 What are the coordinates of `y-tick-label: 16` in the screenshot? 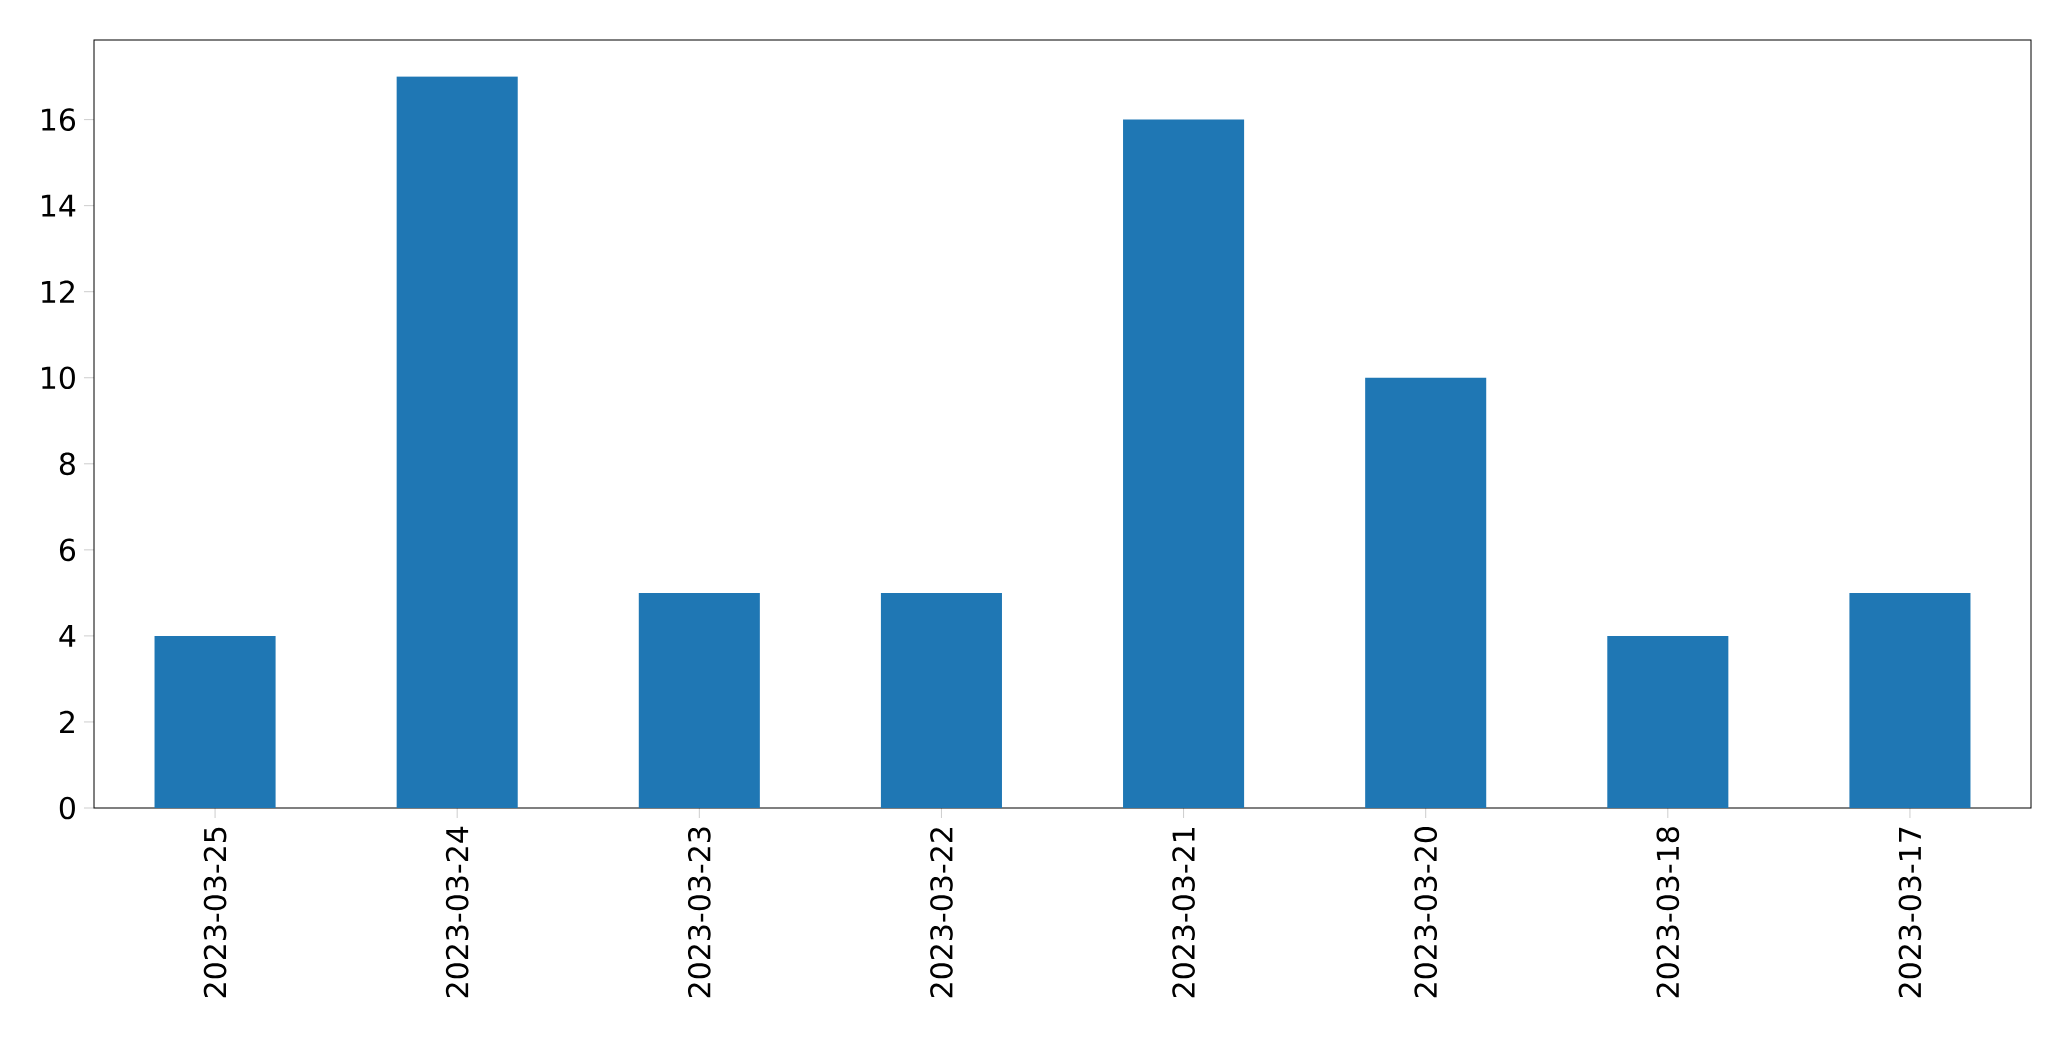 It's located at (59, 119).